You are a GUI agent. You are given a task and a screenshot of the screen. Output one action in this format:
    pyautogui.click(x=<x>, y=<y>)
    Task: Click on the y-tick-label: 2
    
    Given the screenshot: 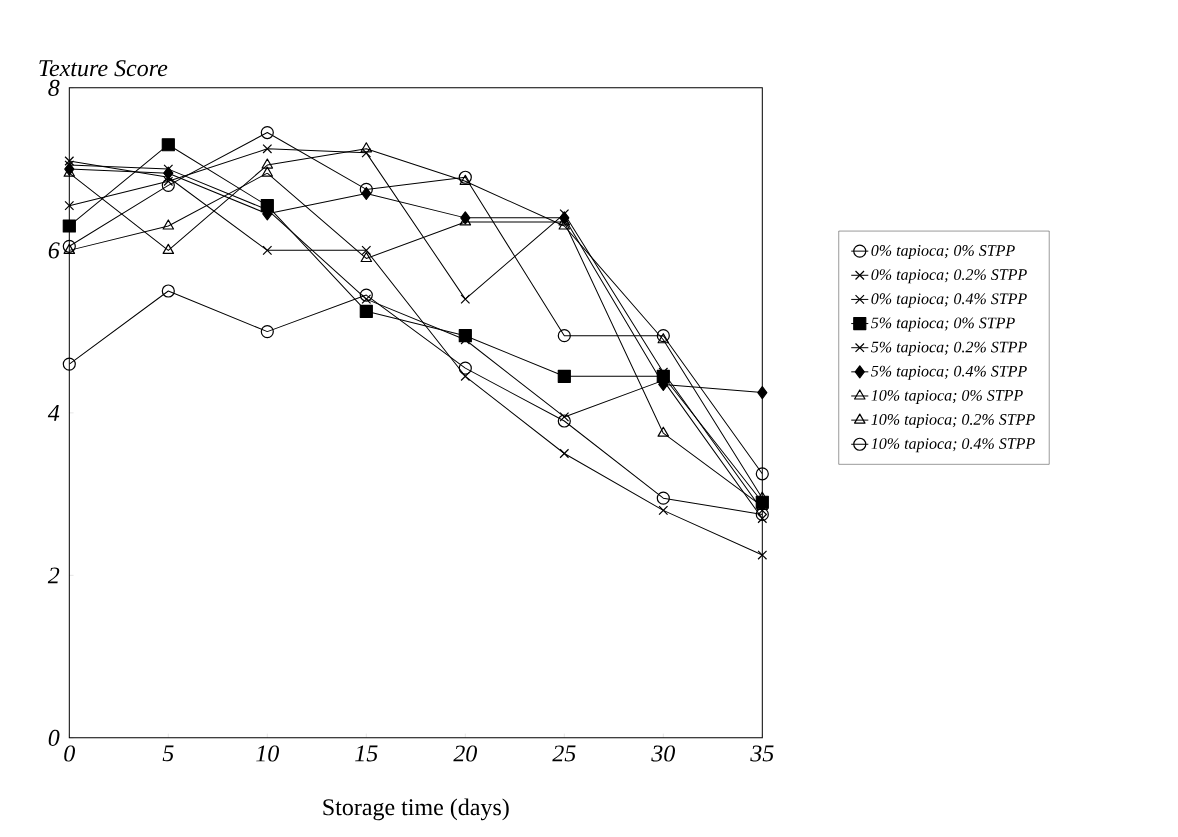 What is the action you would take?
    pyautogui.click(x=53, y=575)
    